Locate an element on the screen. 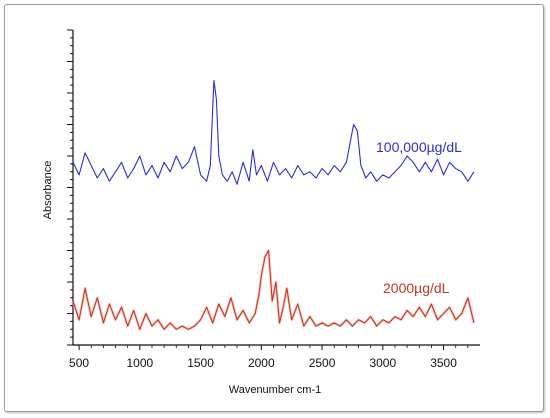 Image resolution: width=550 pixels, height=418 pixels. x-tick-label: 3000 is located at coordinates (382, 363).